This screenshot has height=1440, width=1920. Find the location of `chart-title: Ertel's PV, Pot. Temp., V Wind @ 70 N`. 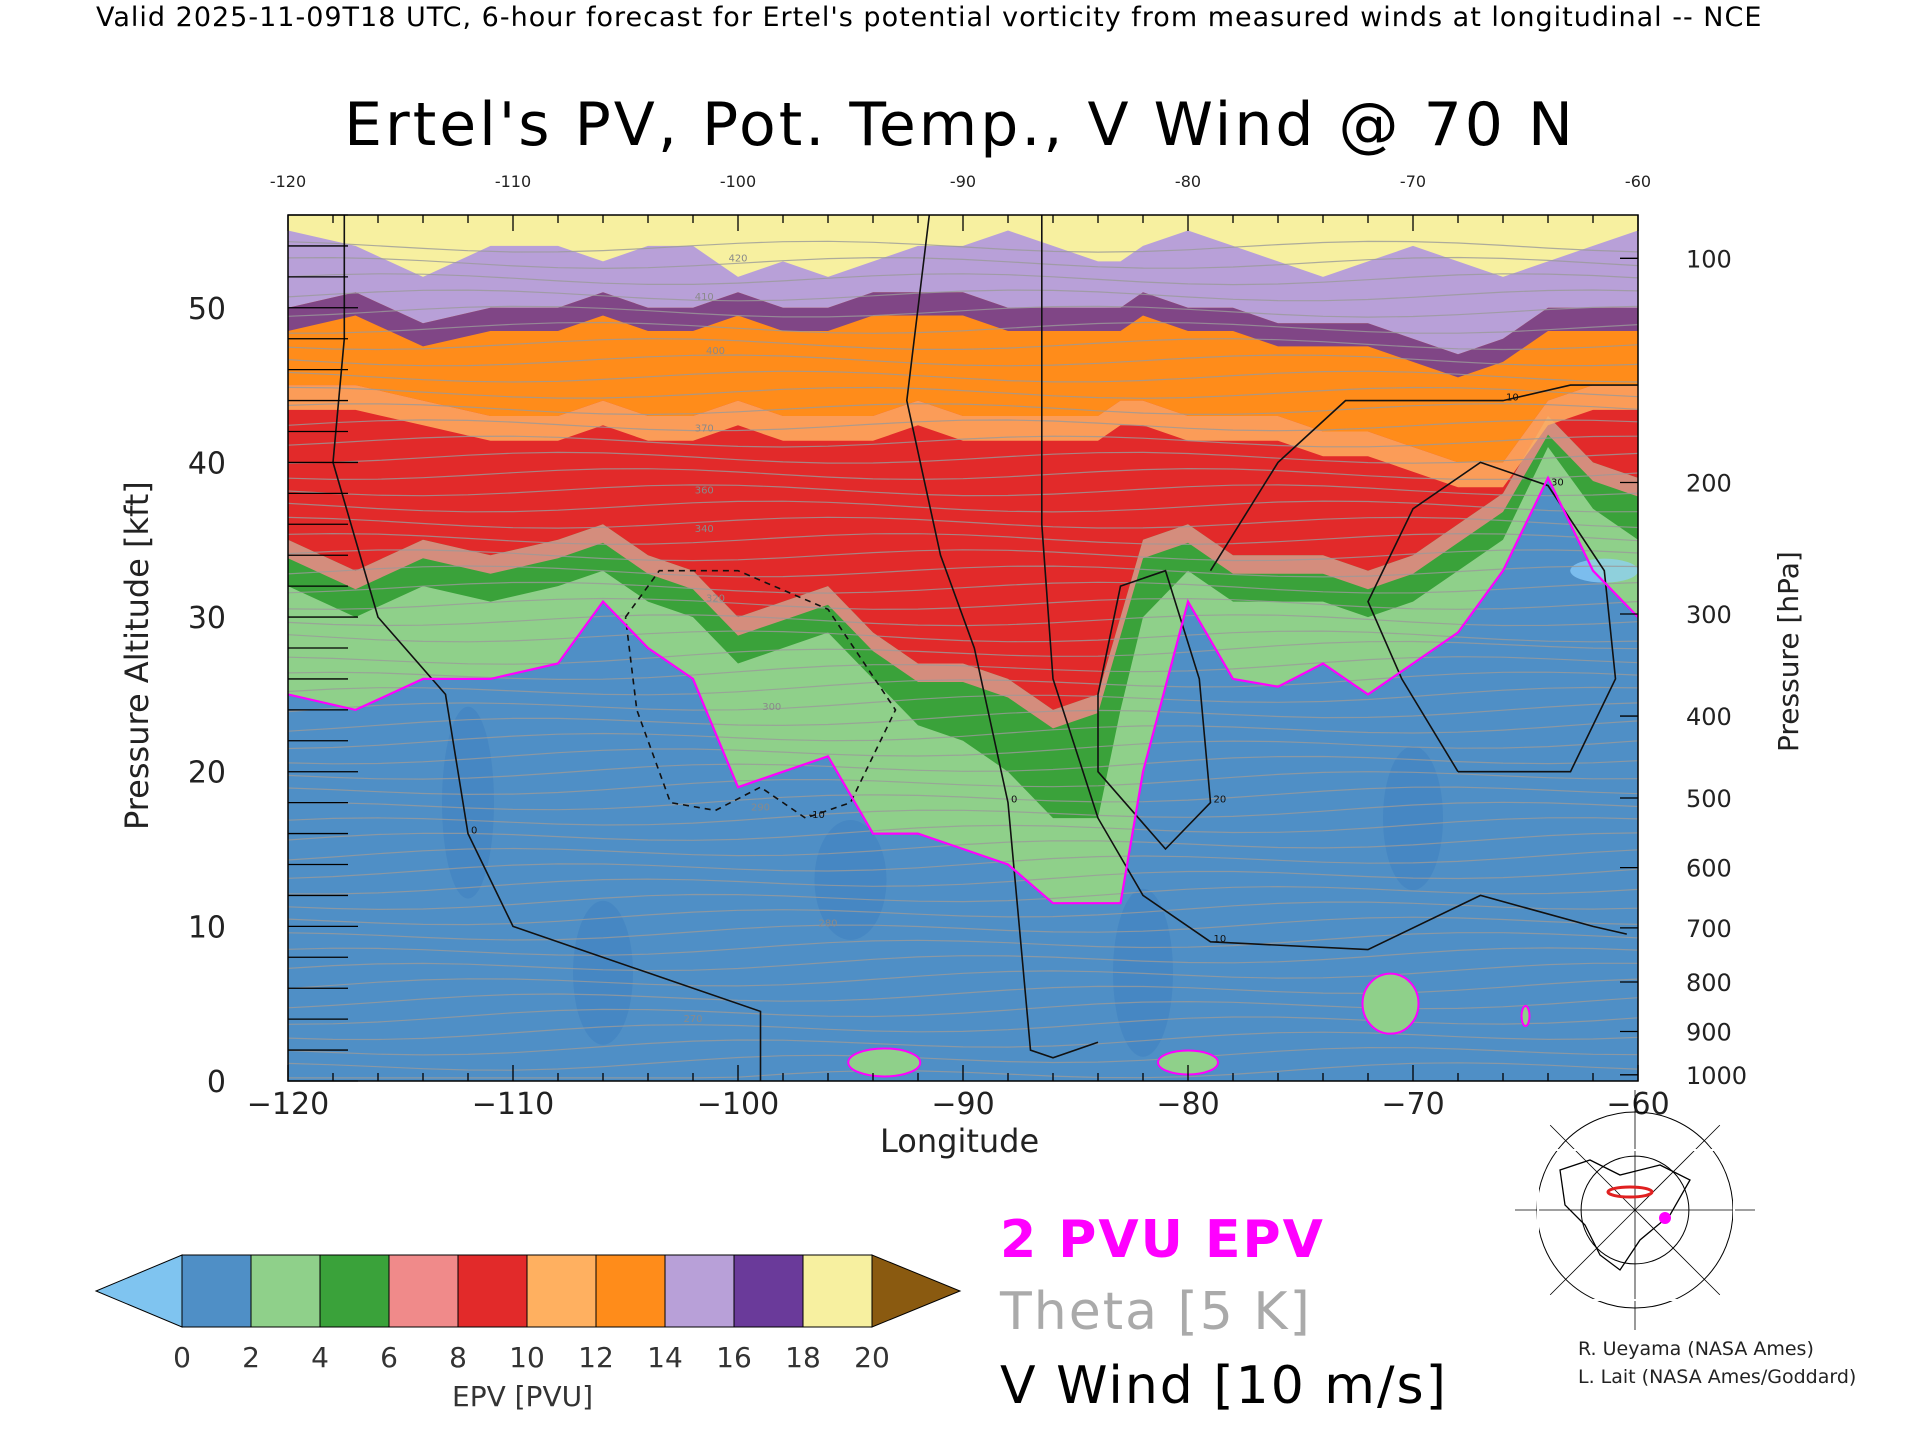

chart-title: Ertel's PV, Pot. Temp., V Wind @ 70 N is located at coordinates (960, 125).